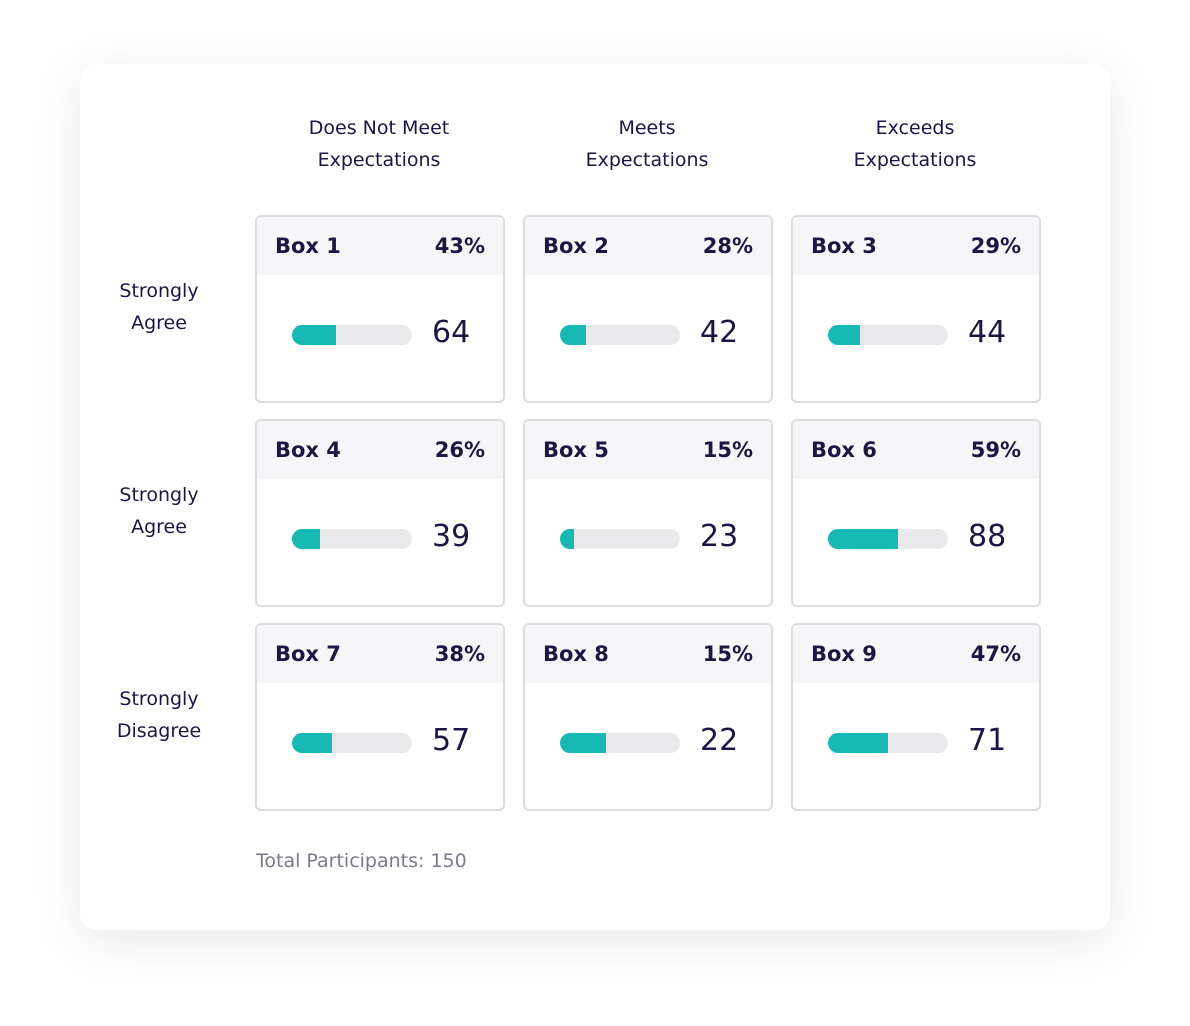 Image resolution: width=1190 pixels, height=1026 pixels. I want to click on box-percent: 29%, so click(995, 246).